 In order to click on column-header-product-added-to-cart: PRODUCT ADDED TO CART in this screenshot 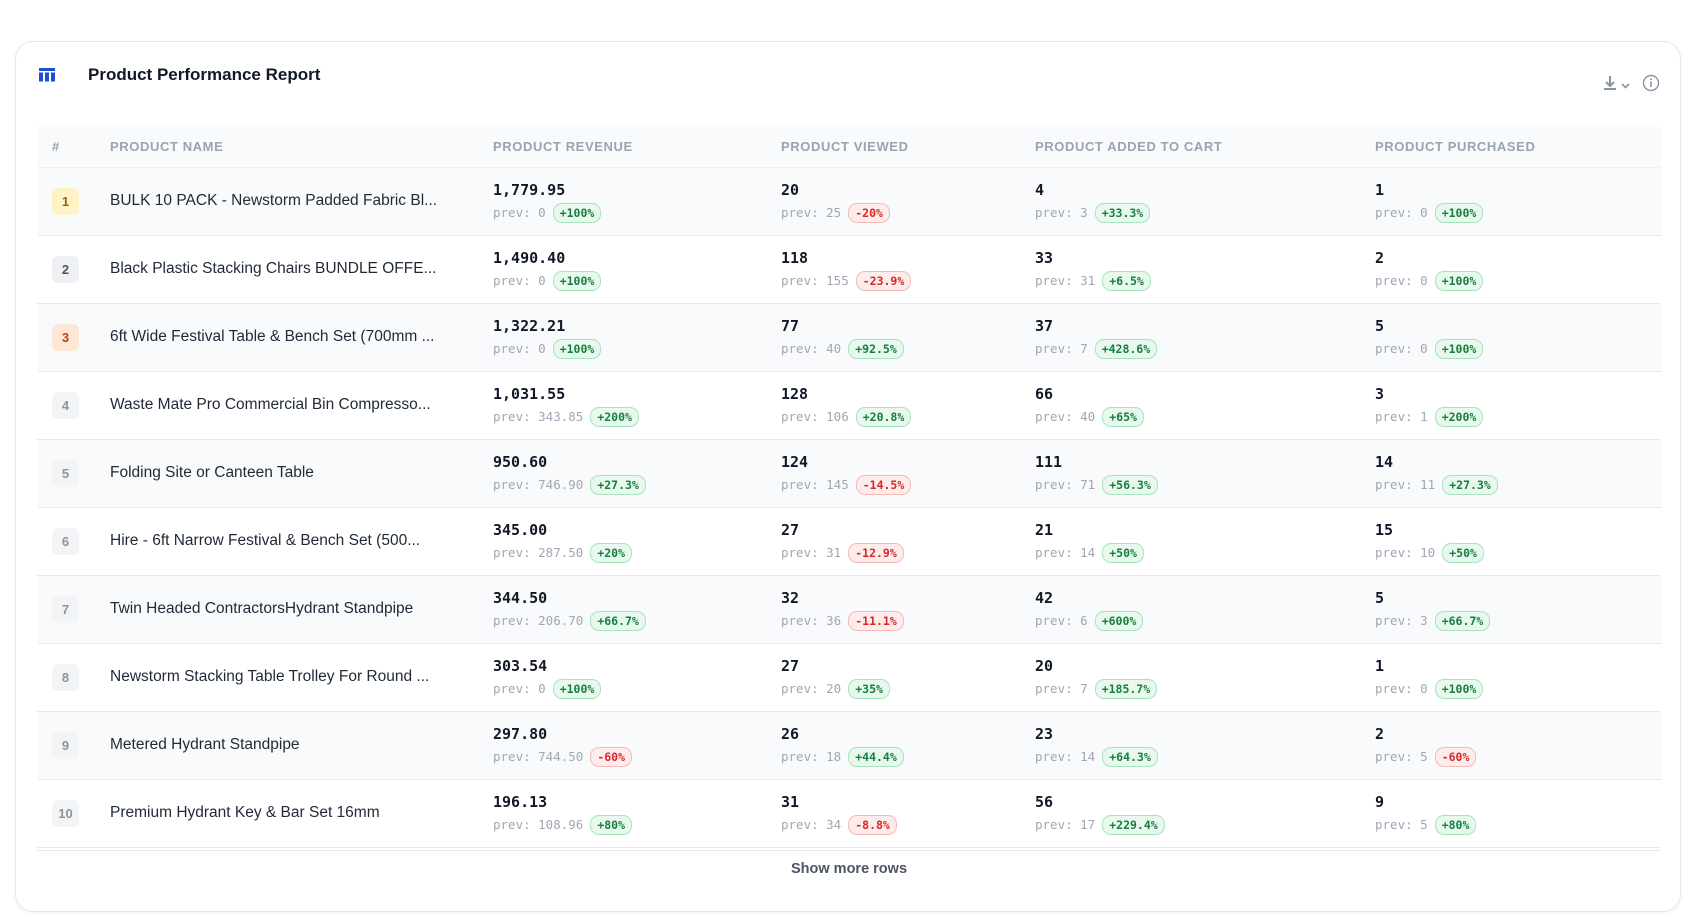, I will do `click(1205, 147)`.